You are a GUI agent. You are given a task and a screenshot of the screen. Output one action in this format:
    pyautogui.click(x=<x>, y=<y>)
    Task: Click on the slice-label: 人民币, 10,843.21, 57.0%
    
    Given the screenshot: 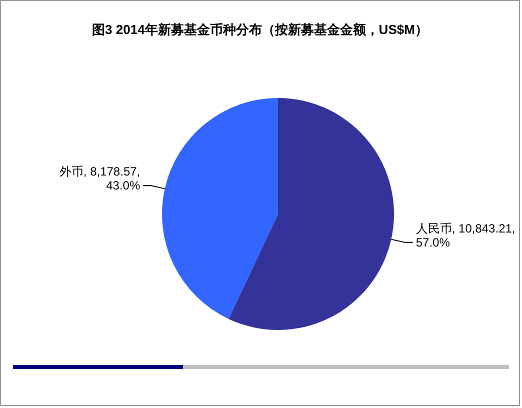 What is the action you would take?
    pyautogui.click(x=466, y=235)
    